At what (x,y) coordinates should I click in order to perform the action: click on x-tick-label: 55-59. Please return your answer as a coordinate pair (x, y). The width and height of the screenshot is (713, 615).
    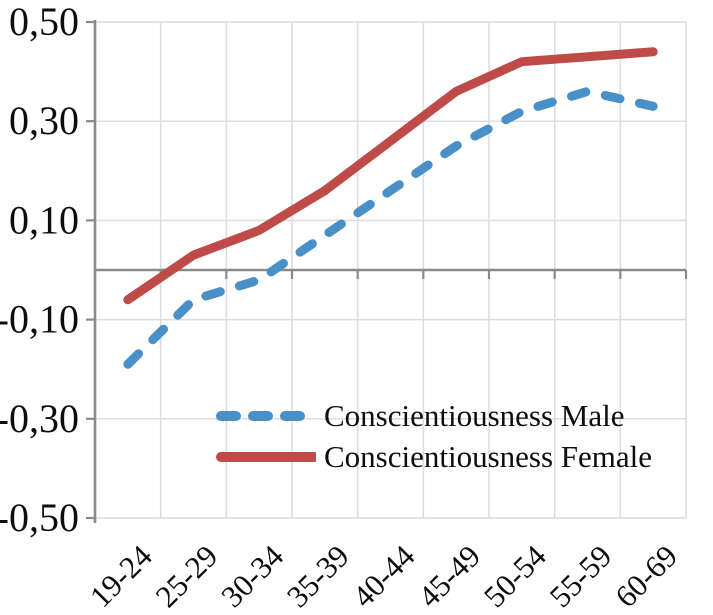
    Looking at the image, I should click on (581, 576).